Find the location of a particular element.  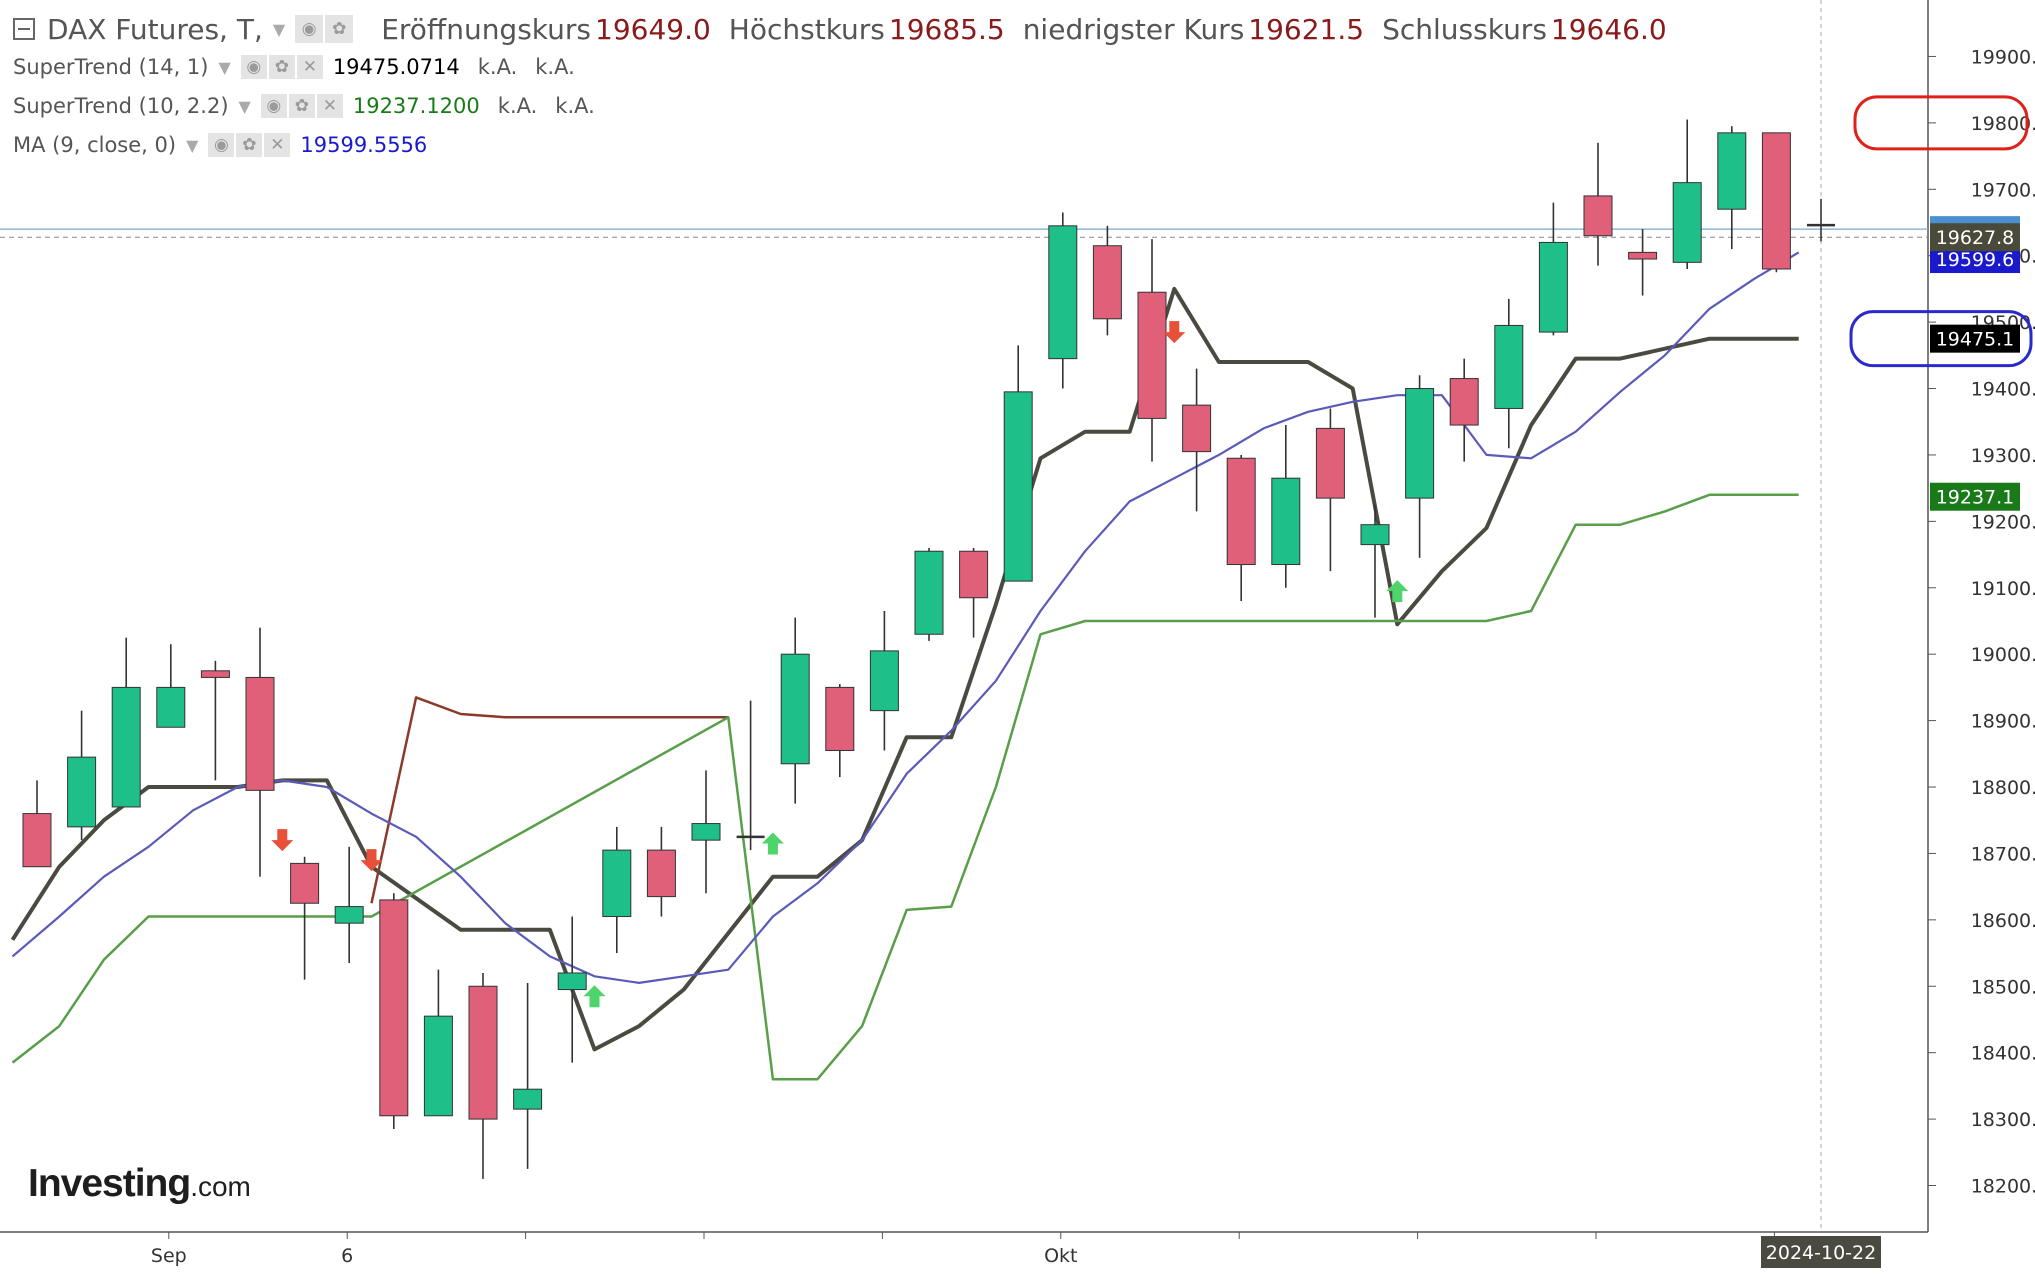

collapse-icon is located at coordinates (24, 29).